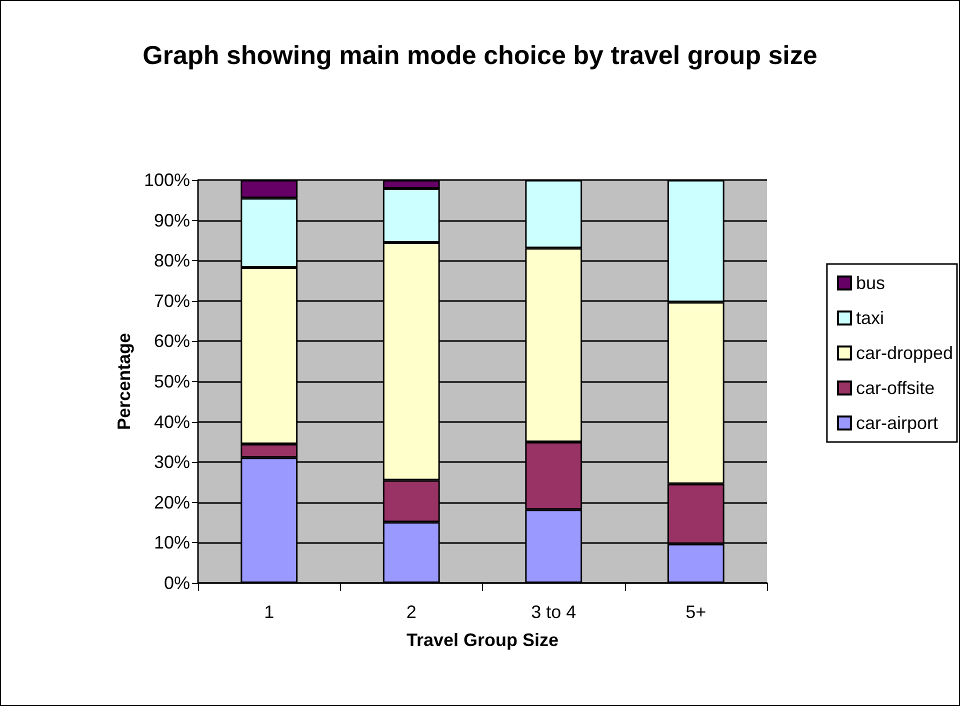 The height and width of the screenshot is (706, 960). What do you see at coordinates (870, 283) in the screenshot?
I see `legend-label: bus` at bounding box center [870, 283].